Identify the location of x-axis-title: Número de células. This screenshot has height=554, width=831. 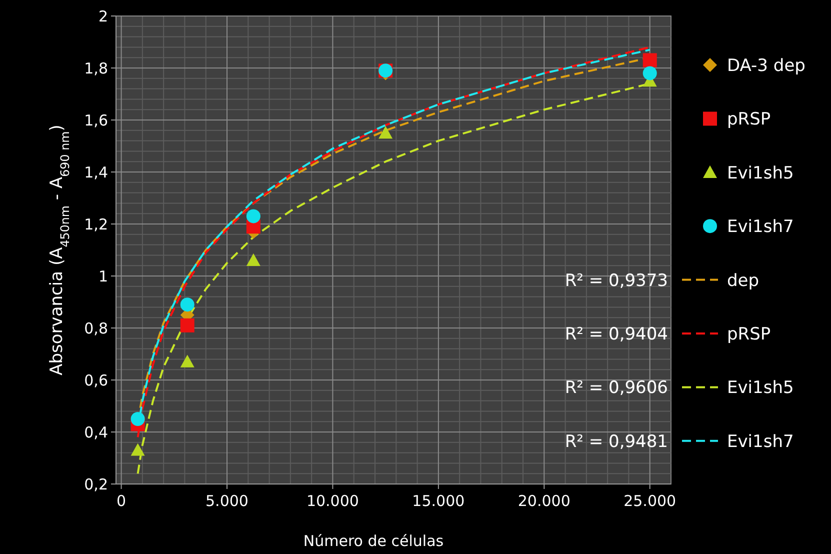
(373, 541).